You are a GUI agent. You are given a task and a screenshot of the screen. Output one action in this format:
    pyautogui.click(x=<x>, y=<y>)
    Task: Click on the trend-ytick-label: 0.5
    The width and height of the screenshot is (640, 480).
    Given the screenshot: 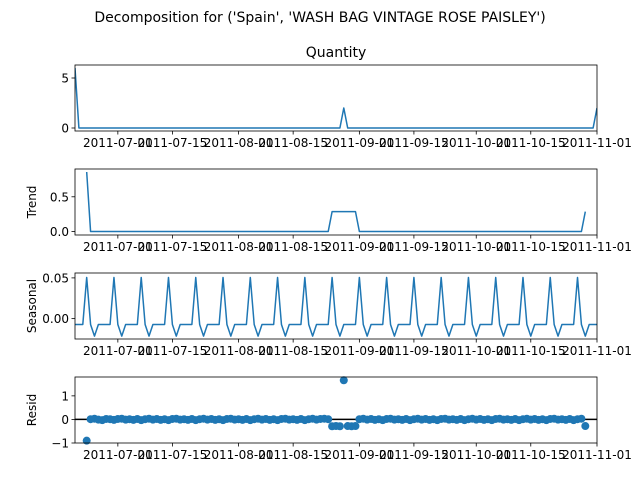 What is the action you would take?
    pyautogui.click(x=59, y=197)
    